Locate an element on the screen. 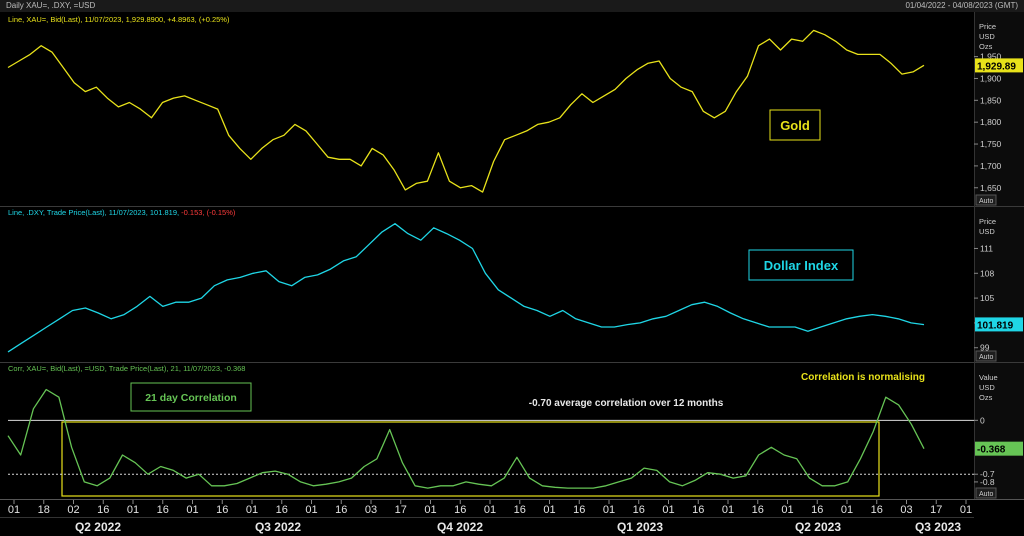  quarter-label: Q4 2022 is located at coordinates (460, 527).